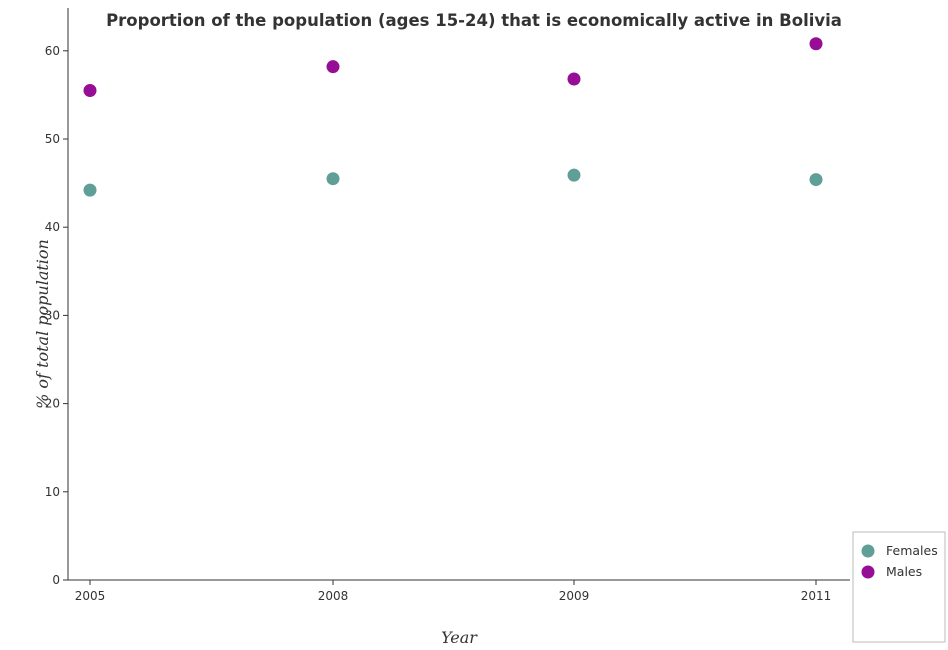 The image size is (948, 650). Describe the element at coordinates (333, 596) in the screenshot. I see `x-tick-label: 2008` at that location.